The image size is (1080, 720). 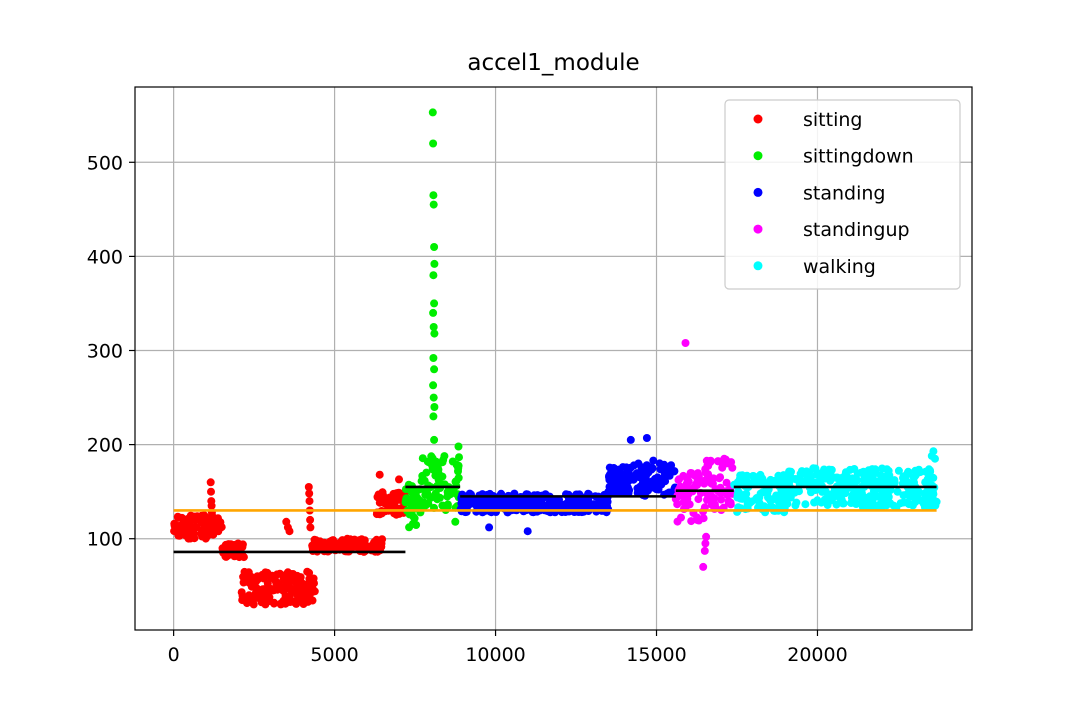 I want to click on legend-label-standing: standing, so click(x=844, y=193).